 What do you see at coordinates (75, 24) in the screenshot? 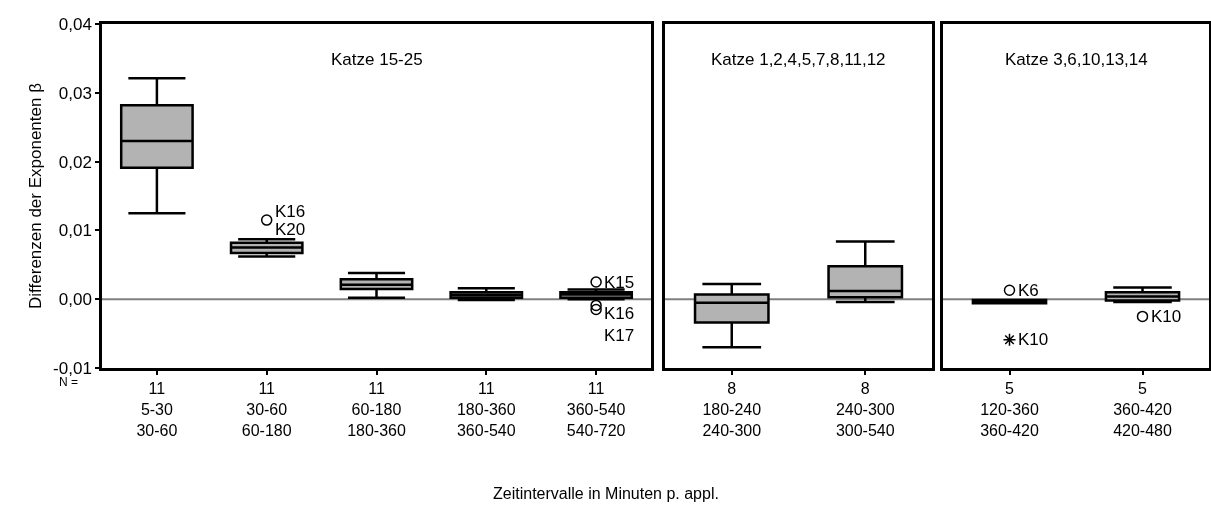
I see `y-tick-label: 0,04` at bounding box center [75, 24].